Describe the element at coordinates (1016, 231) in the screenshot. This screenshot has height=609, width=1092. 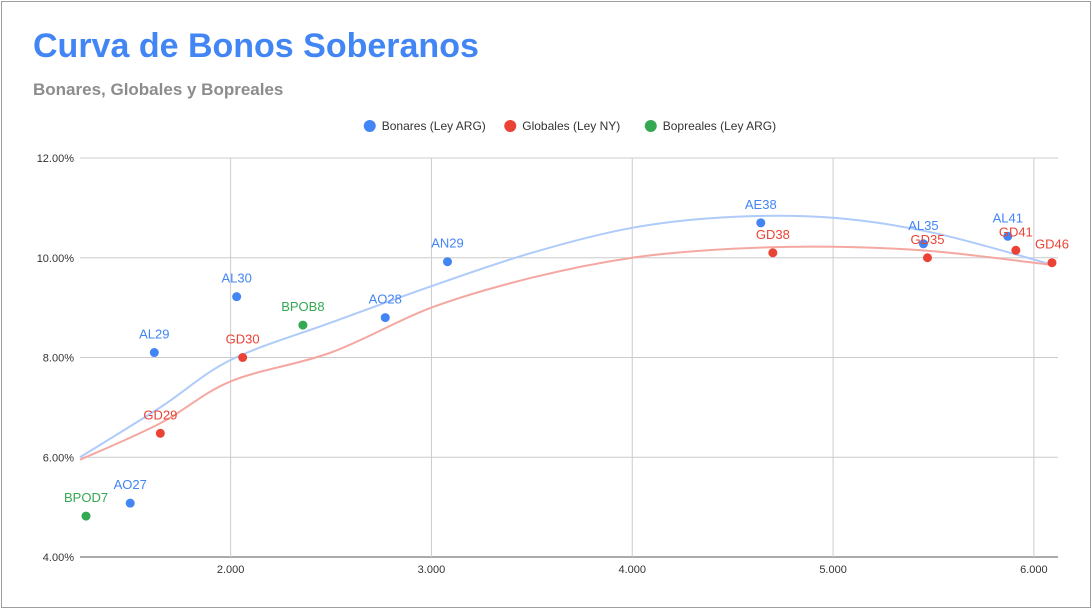
I see `data-label: GD41` at that location.